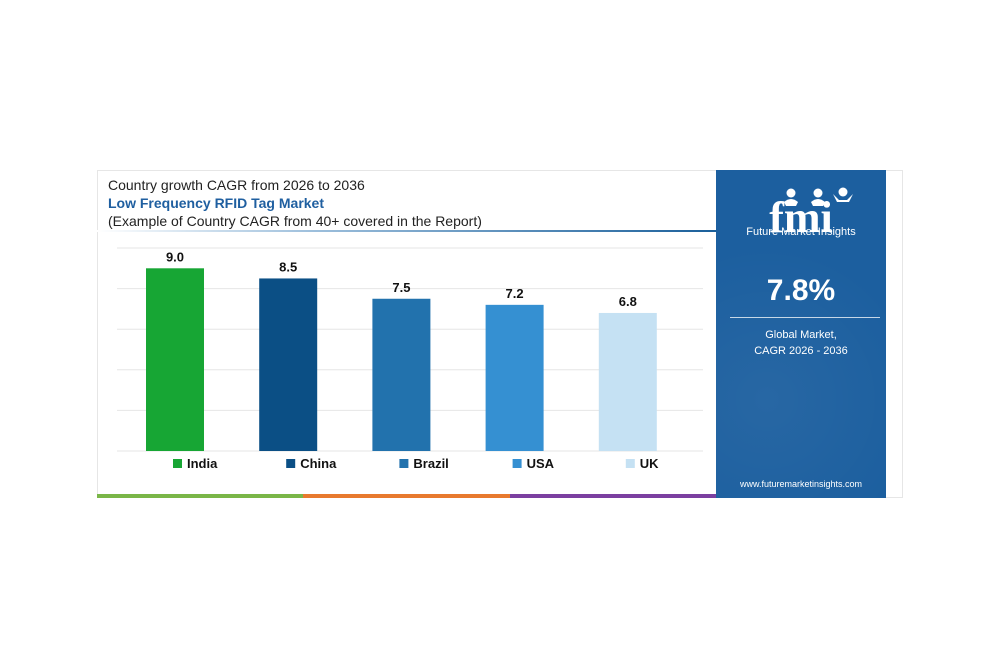  I want to click on strip-segment-orange, so click(406, 496).